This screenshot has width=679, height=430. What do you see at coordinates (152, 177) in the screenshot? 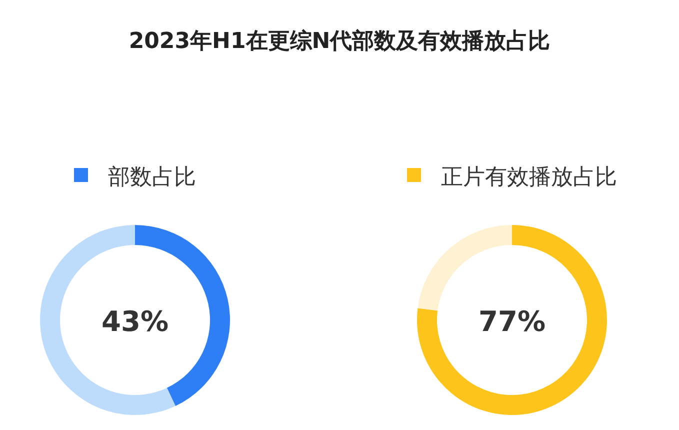
I see `legend-label: 部数占比` at bounding box center [152, 177].